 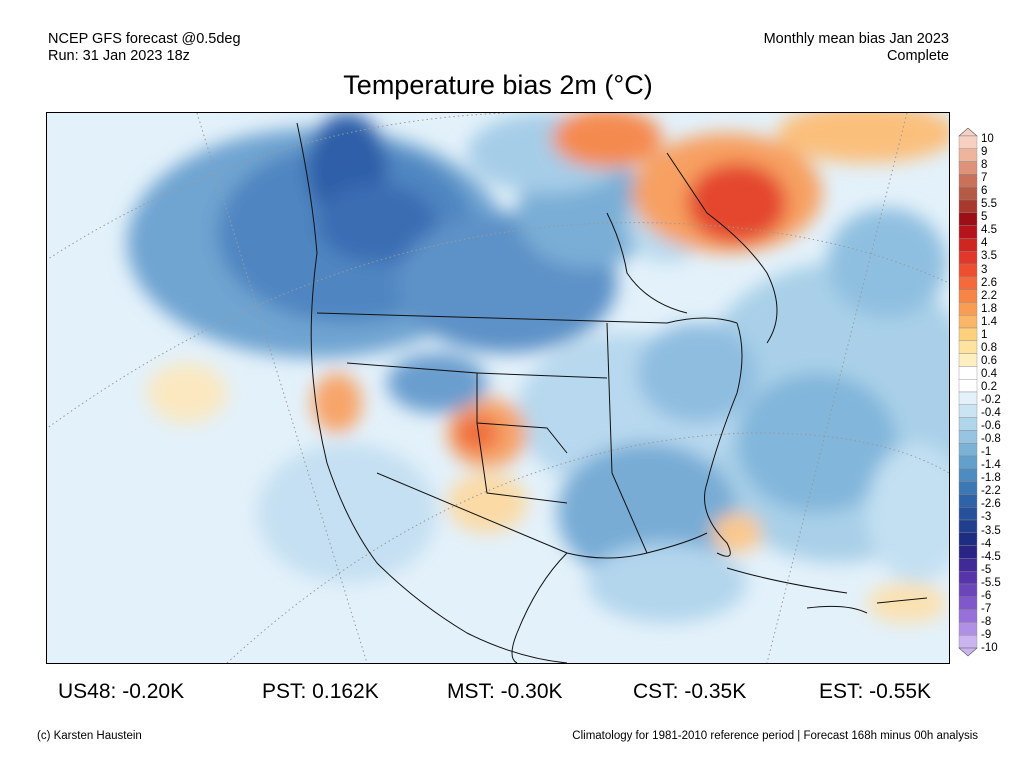 What do you see at coordinates (991, 504) in the screenshot?
I see `colorbar-tick-label: -2.6` at bounding box center [991, 504].